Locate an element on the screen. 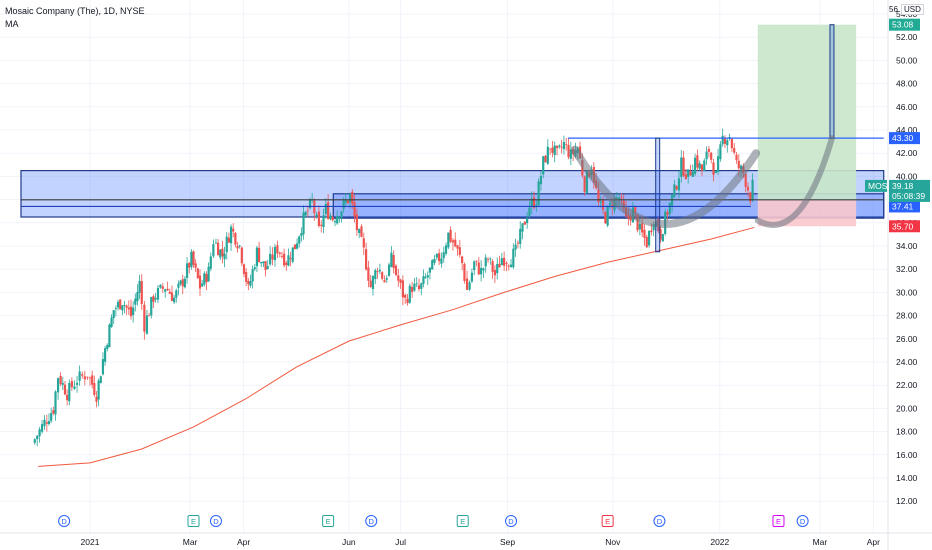  x-tick-label: Apr is located at coordinates (243, 542).